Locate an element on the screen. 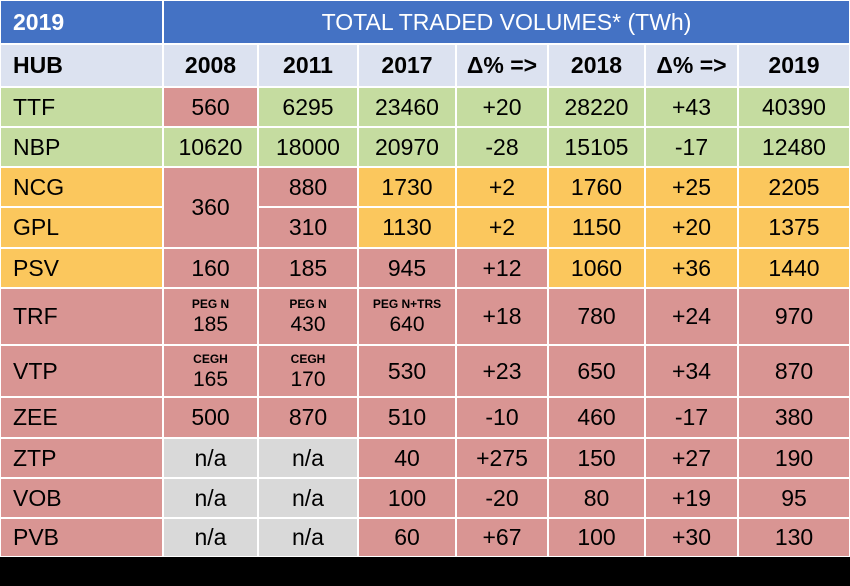 The height and width of the screenshot is (586, 850). hub-label: TTF is located at coordinates (81, 107).